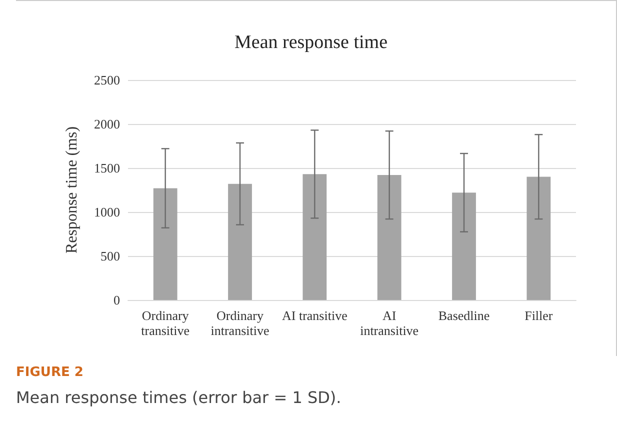 The width and height of the screenshot is (617, 430). What do you see at coordinates (240, 323) in the screenshot?
I see `x-tick-label: Ordinary intransitive` at bounding box center [240, 323].